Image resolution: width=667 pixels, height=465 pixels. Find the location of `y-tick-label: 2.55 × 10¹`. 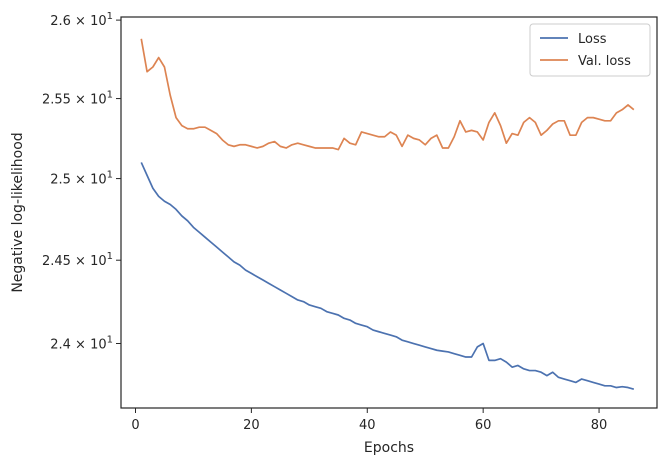

y-tick-label: 2.55 × 10¹ is located at coordinates (77, 99).